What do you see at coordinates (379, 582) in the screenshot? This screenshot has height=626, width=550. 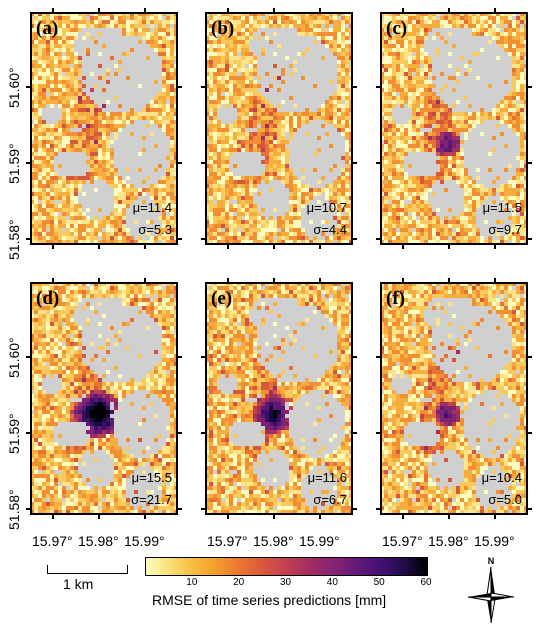 I see `colorbar-tick-label: 50` at bounding box center [379, 582].